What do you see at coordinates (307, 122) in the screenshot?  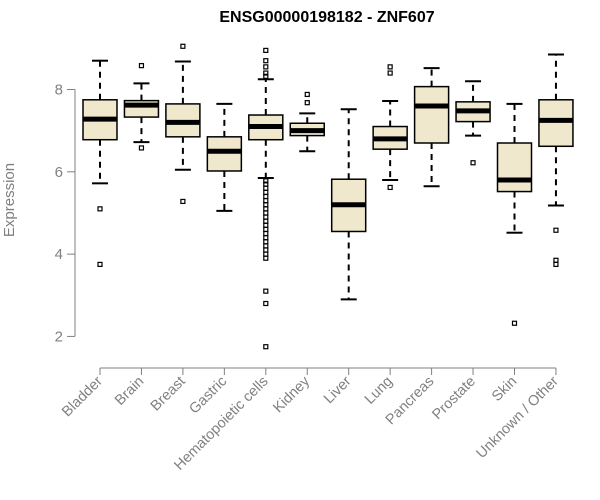 I see `box-kidney` at bounding box center [307, 122].